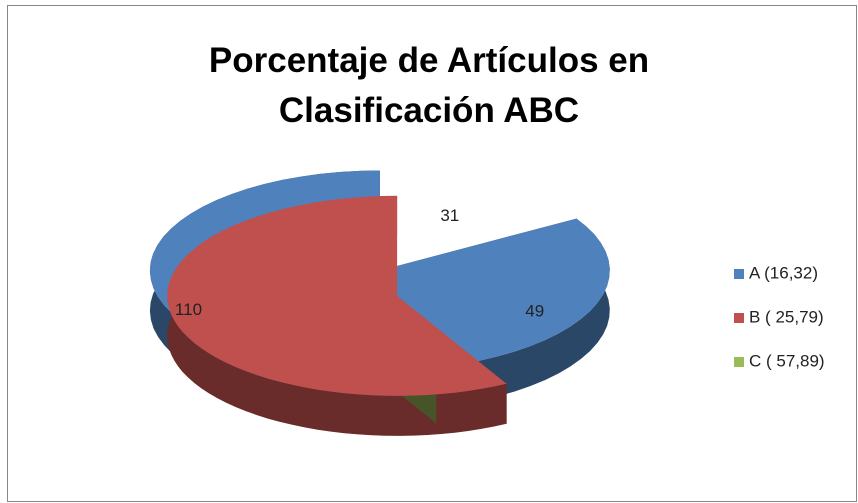  What do you see at coordinates (787, 360) in the screenshot?
I see `legend-label: C ( 57,89)` at bounding box center [787, 360].